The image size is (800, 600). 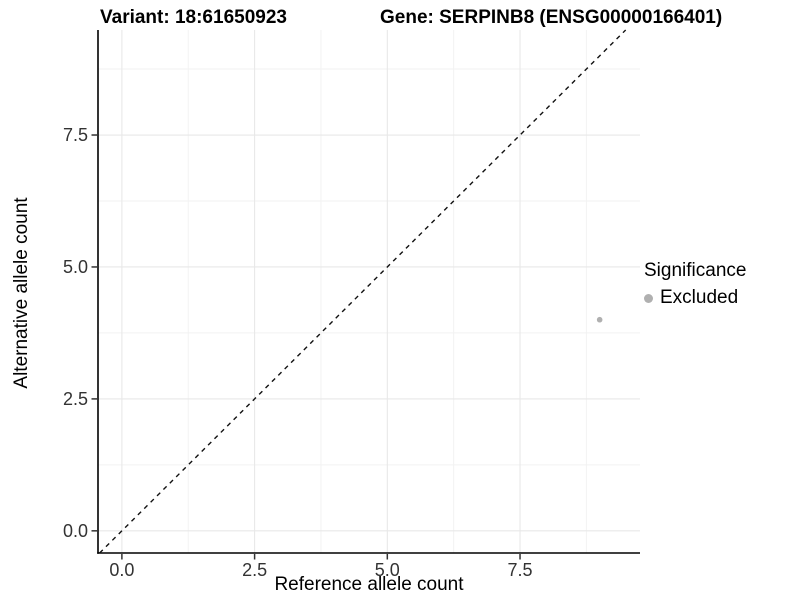 I want to click on x-tick-label: 5.0, so click(x=387, y=570).